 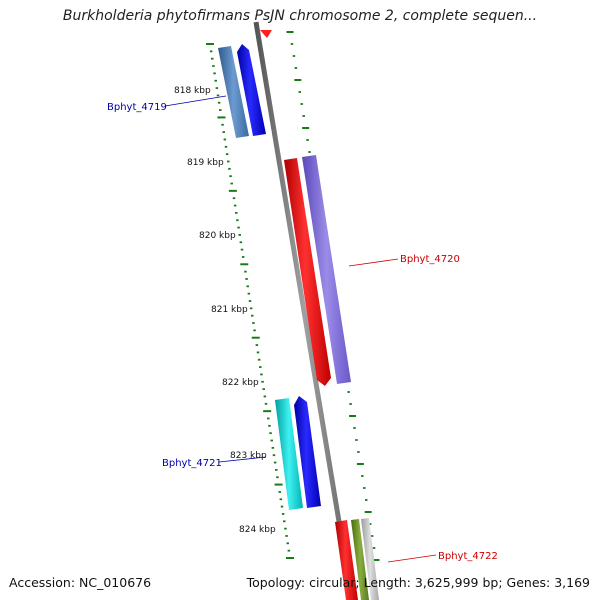 I want to click on gene-label-bphyt-4722: Bphyt_4722, so click(x=468, y=556).